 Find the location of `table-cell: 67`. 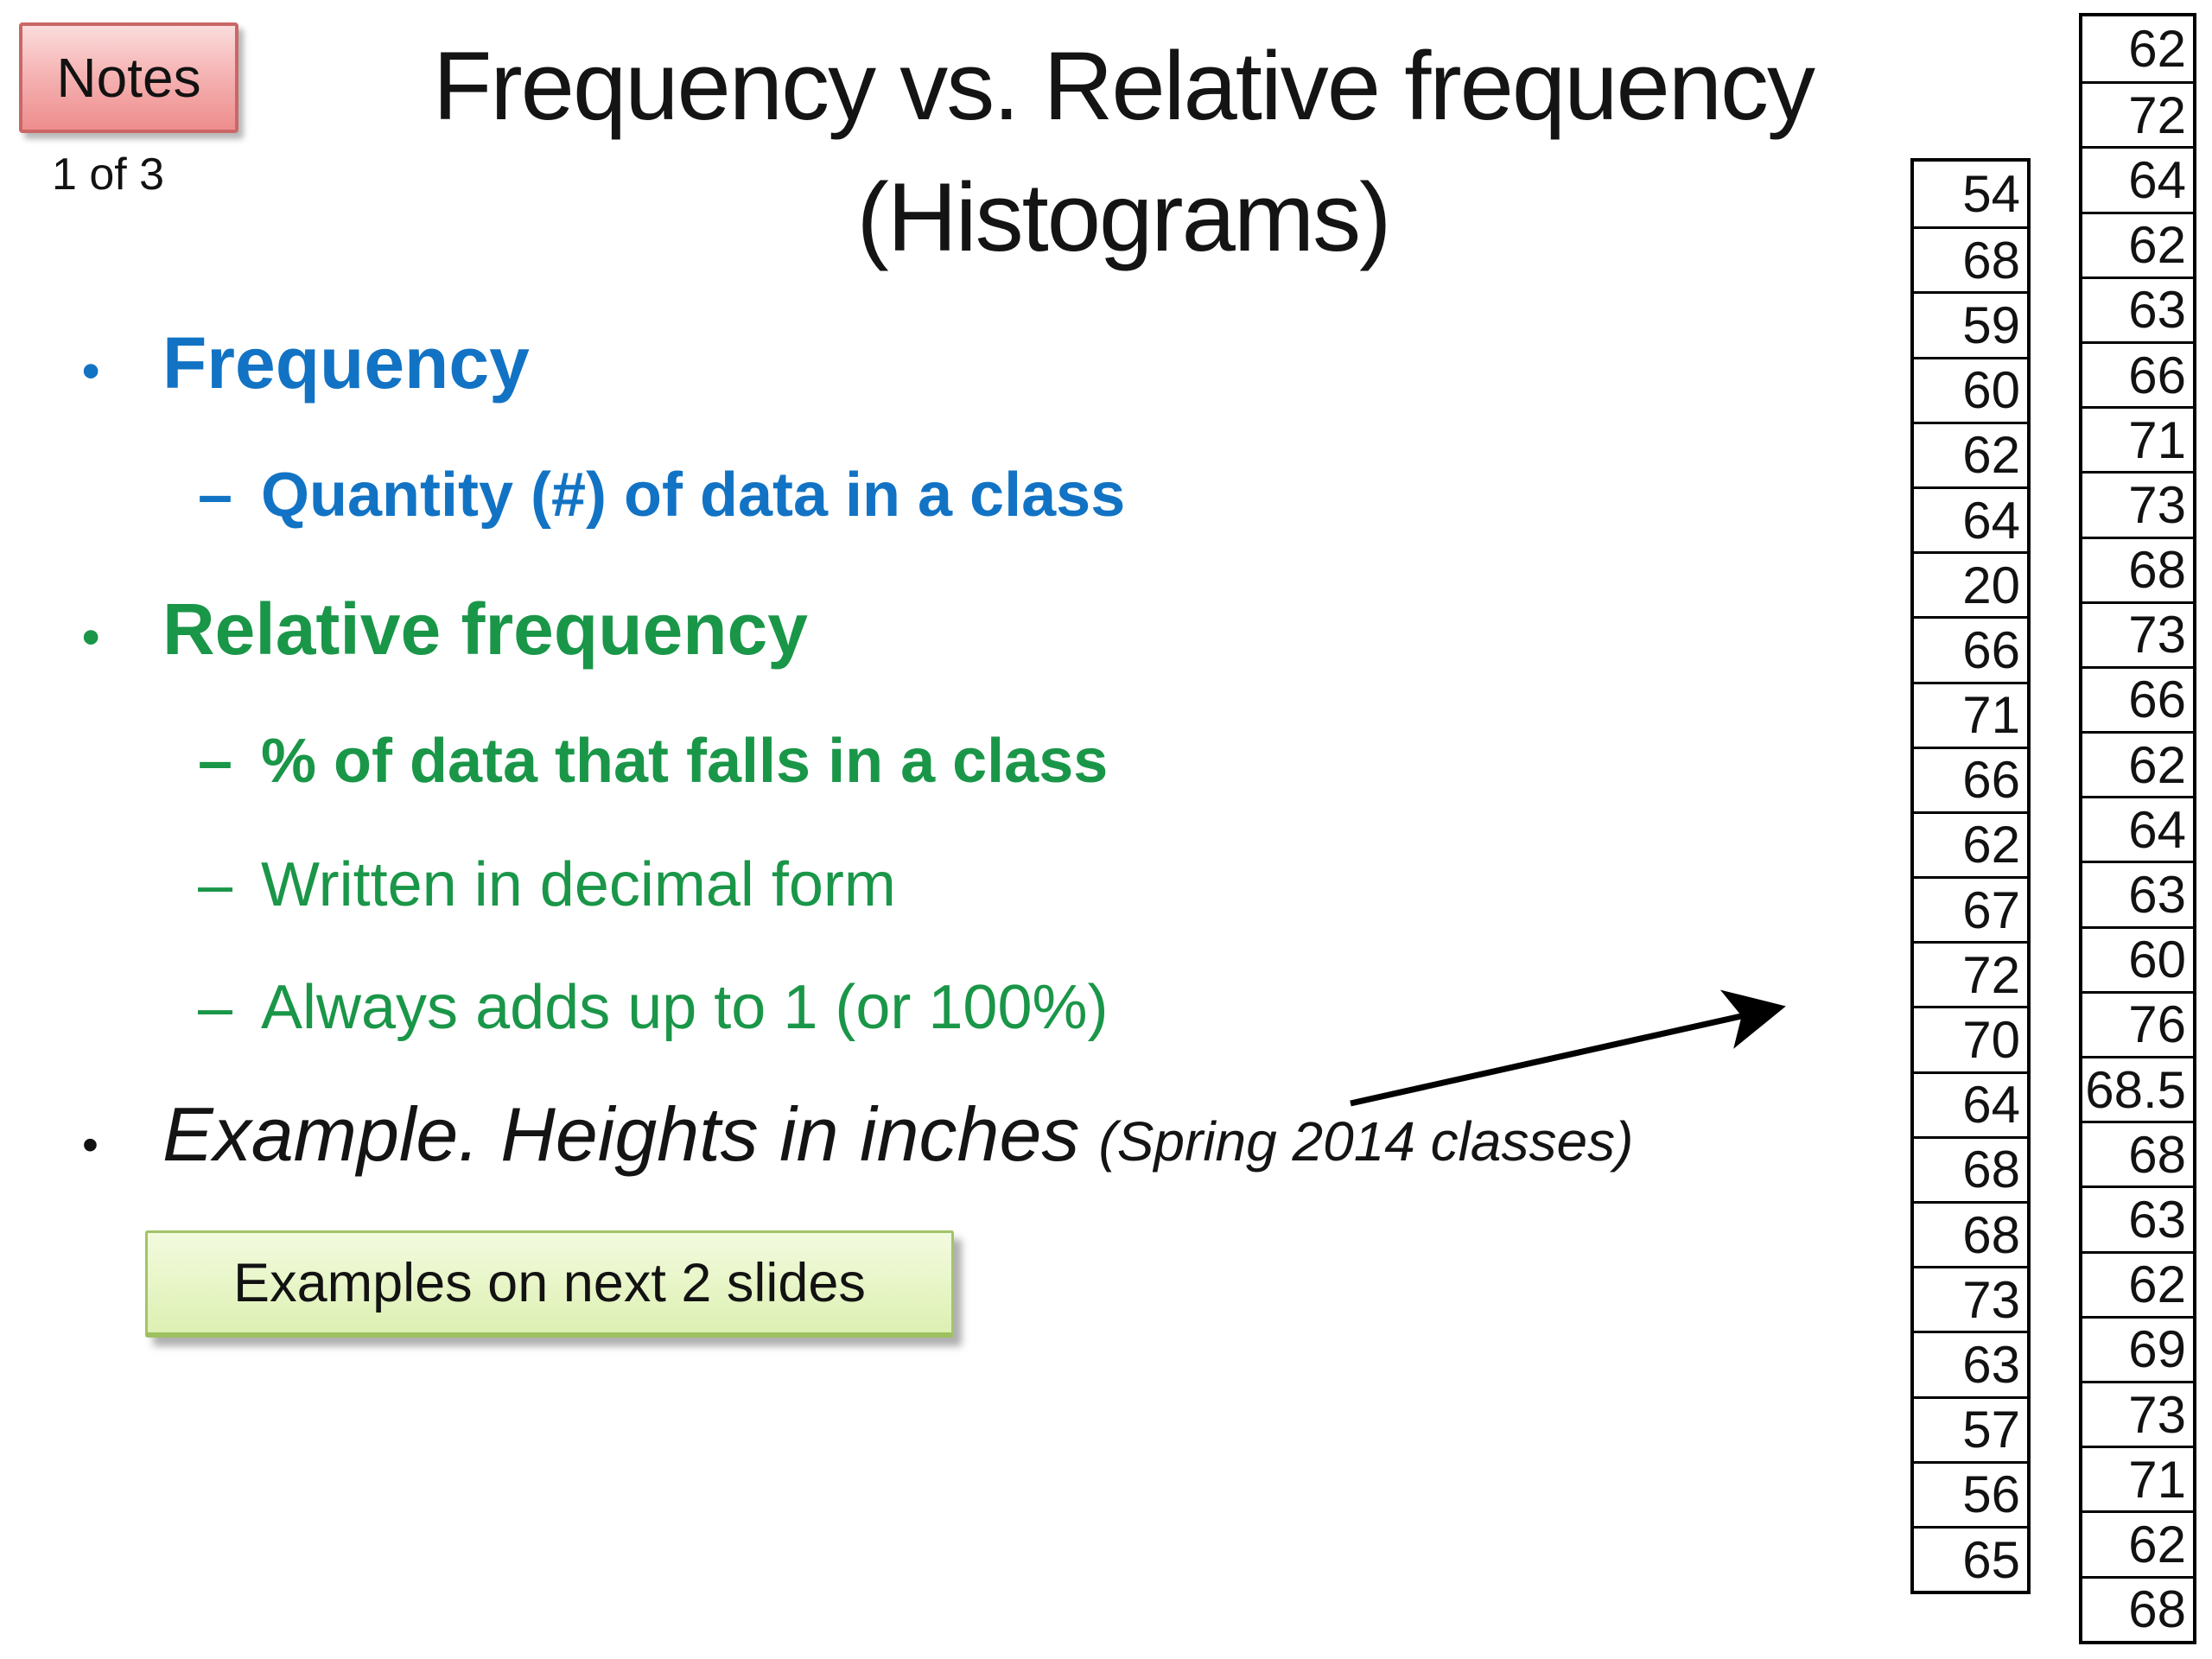

table-cell: 67 is located at coordinates (1970, 909).